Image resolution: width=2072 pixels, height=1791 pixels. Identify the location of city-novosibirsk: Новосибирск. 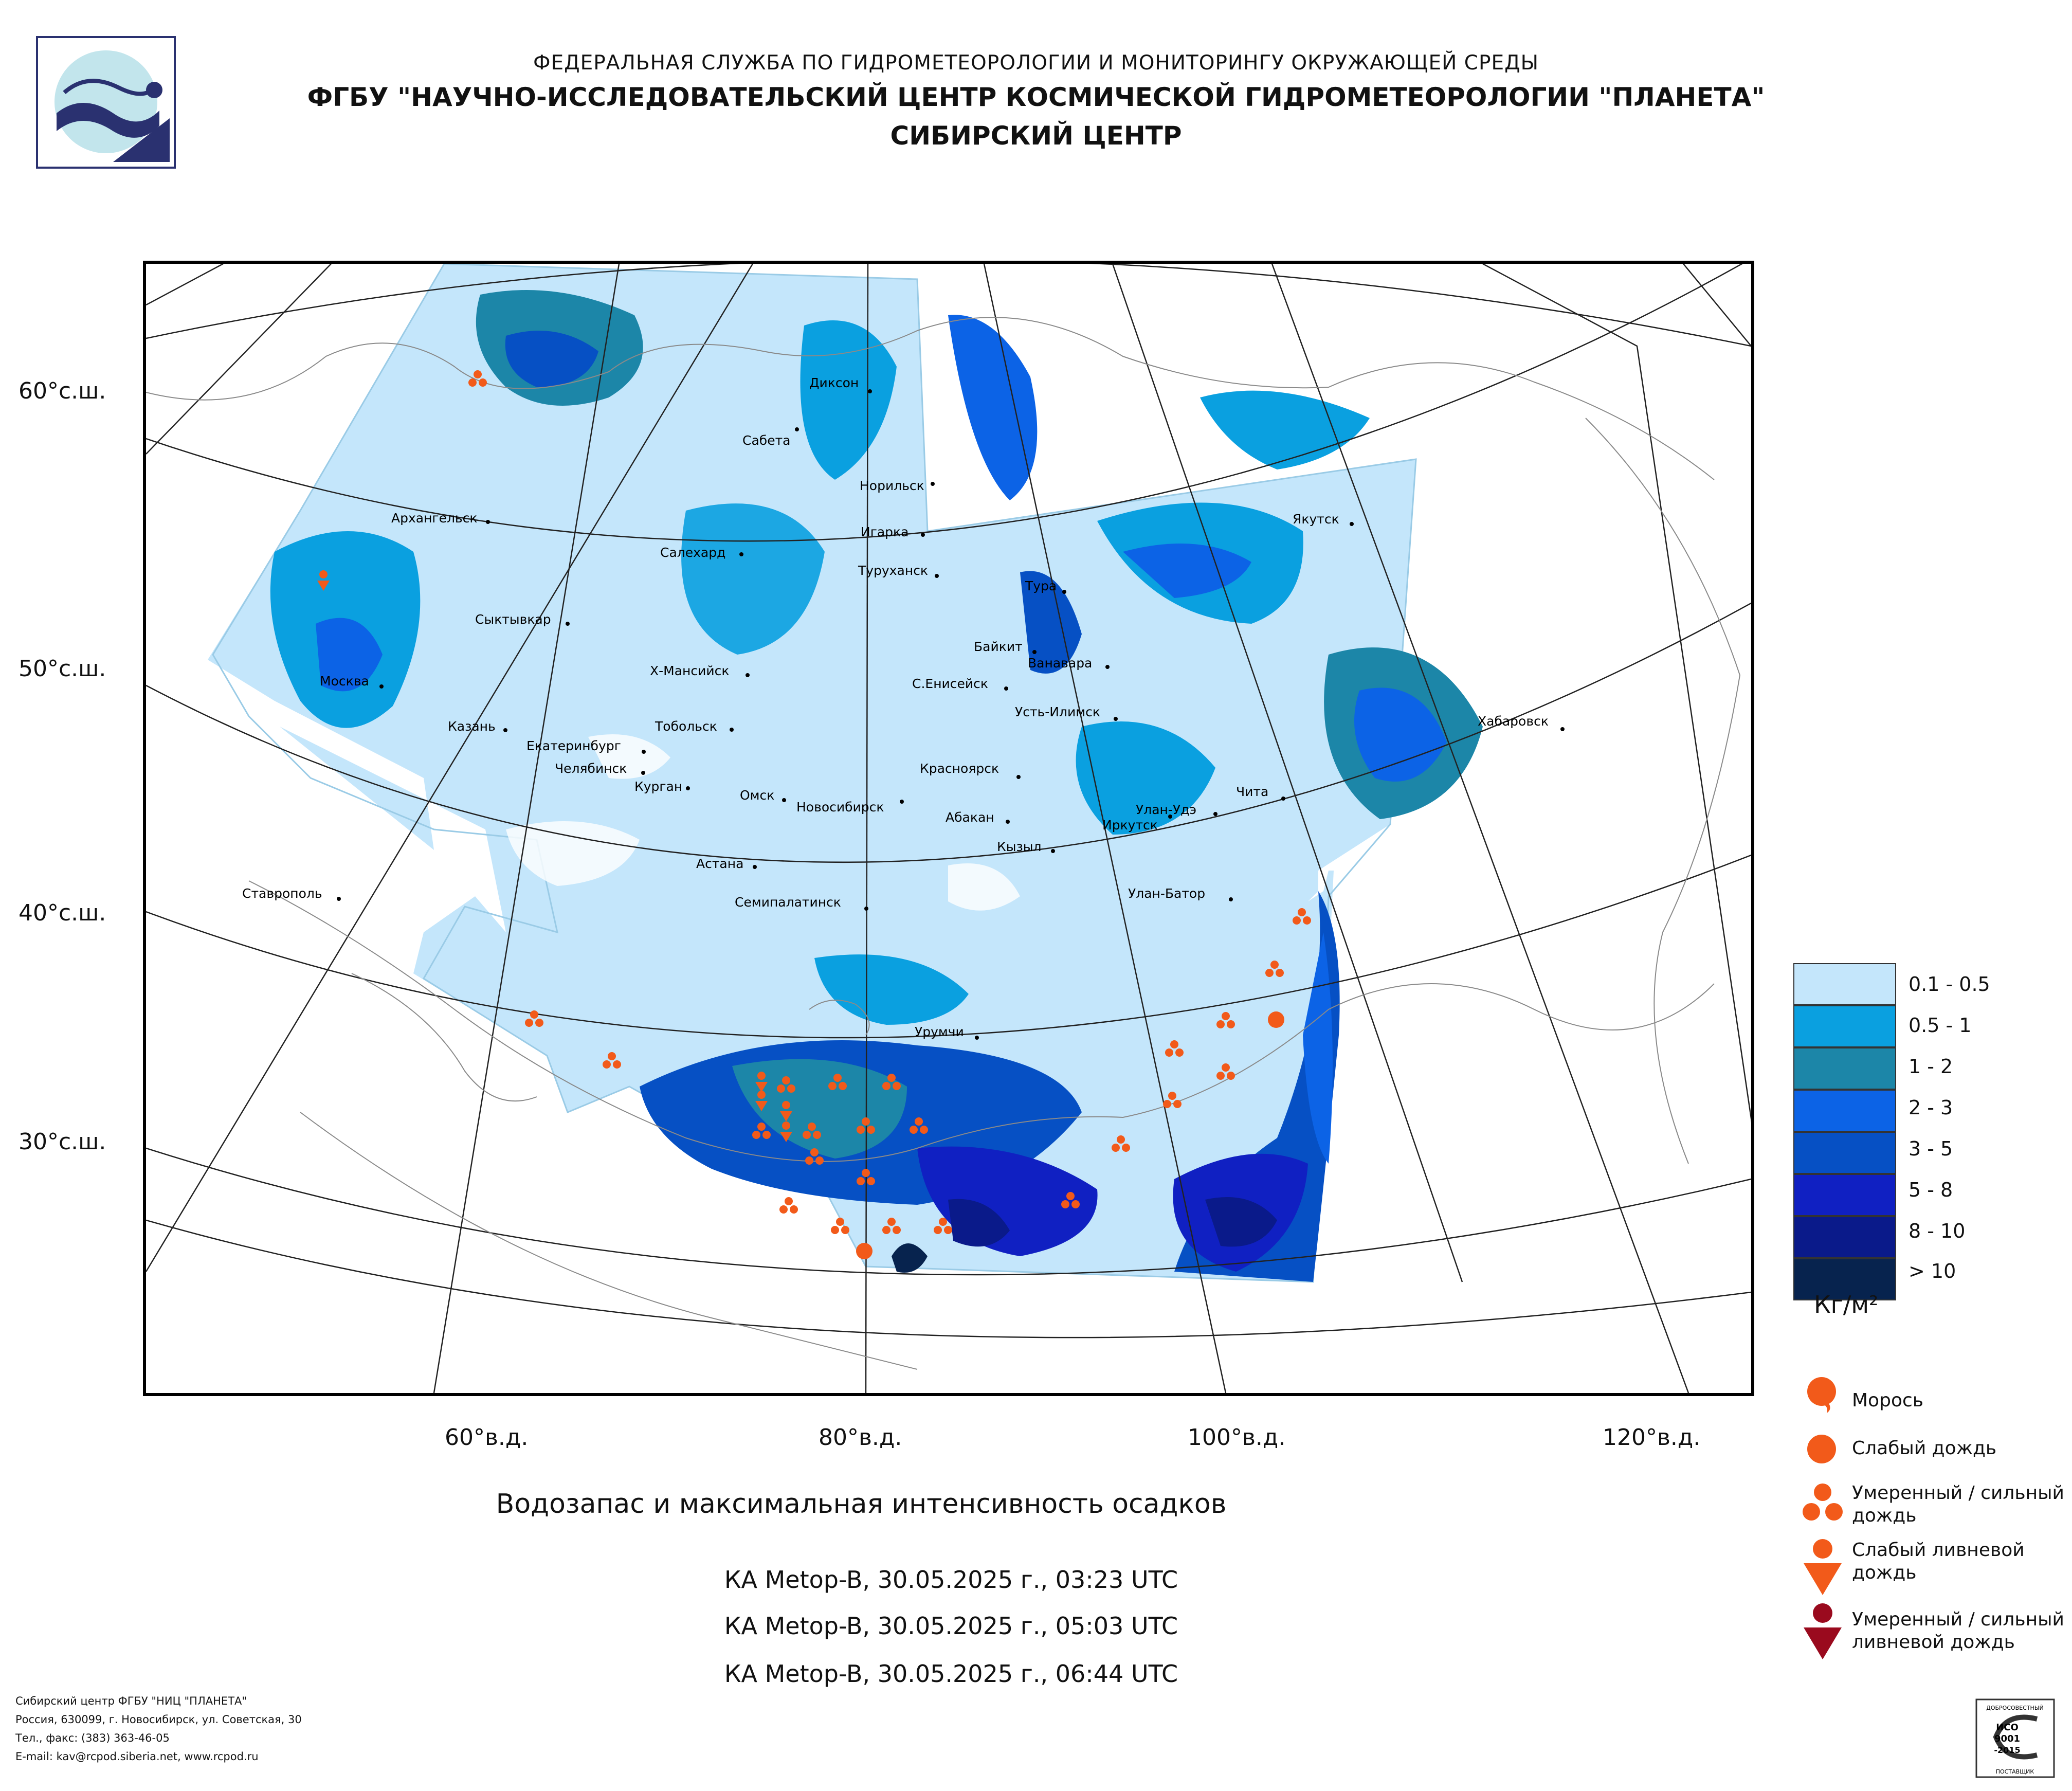
(840, 807).